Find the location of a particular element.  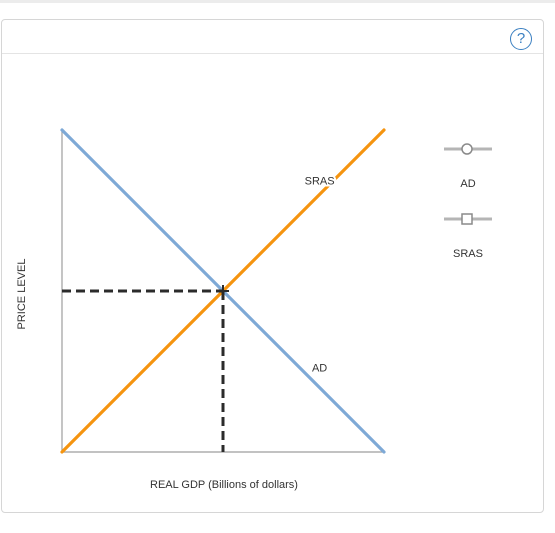

help-icon: ? is located at coordinates (521, 38).